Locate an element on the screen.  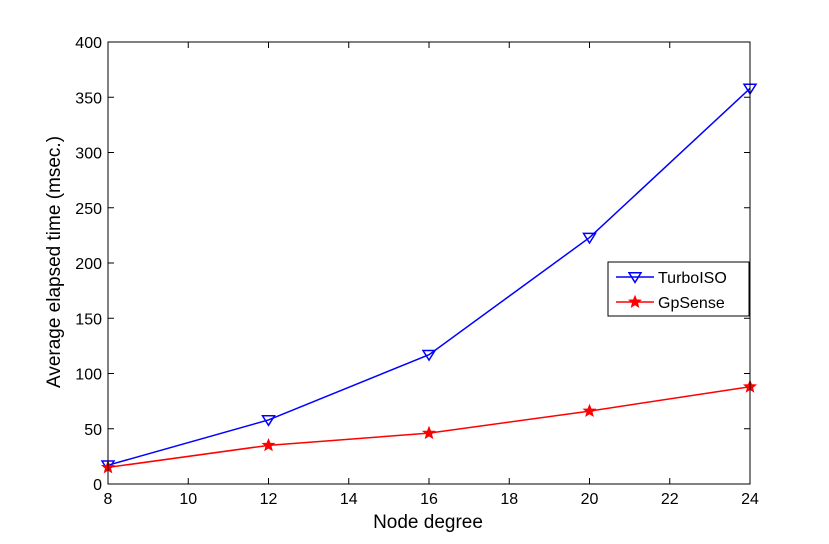
y-tick-label: 400 is located at coordinates (88, 43).